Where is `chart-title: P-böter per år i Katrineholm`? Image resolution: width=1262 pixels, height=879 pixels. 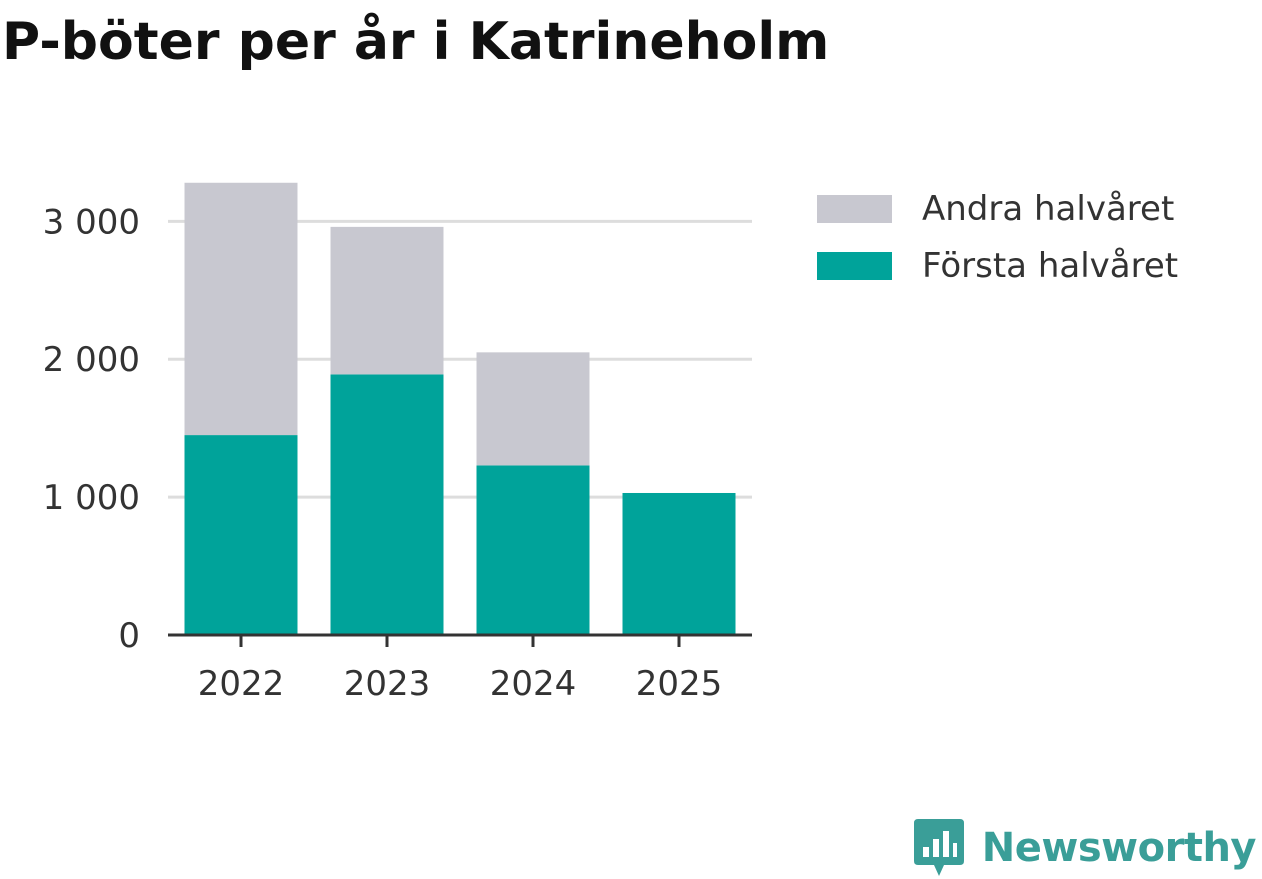 chart-title: P-böter per år i Katrineholm is located at coordinates (416, 42).